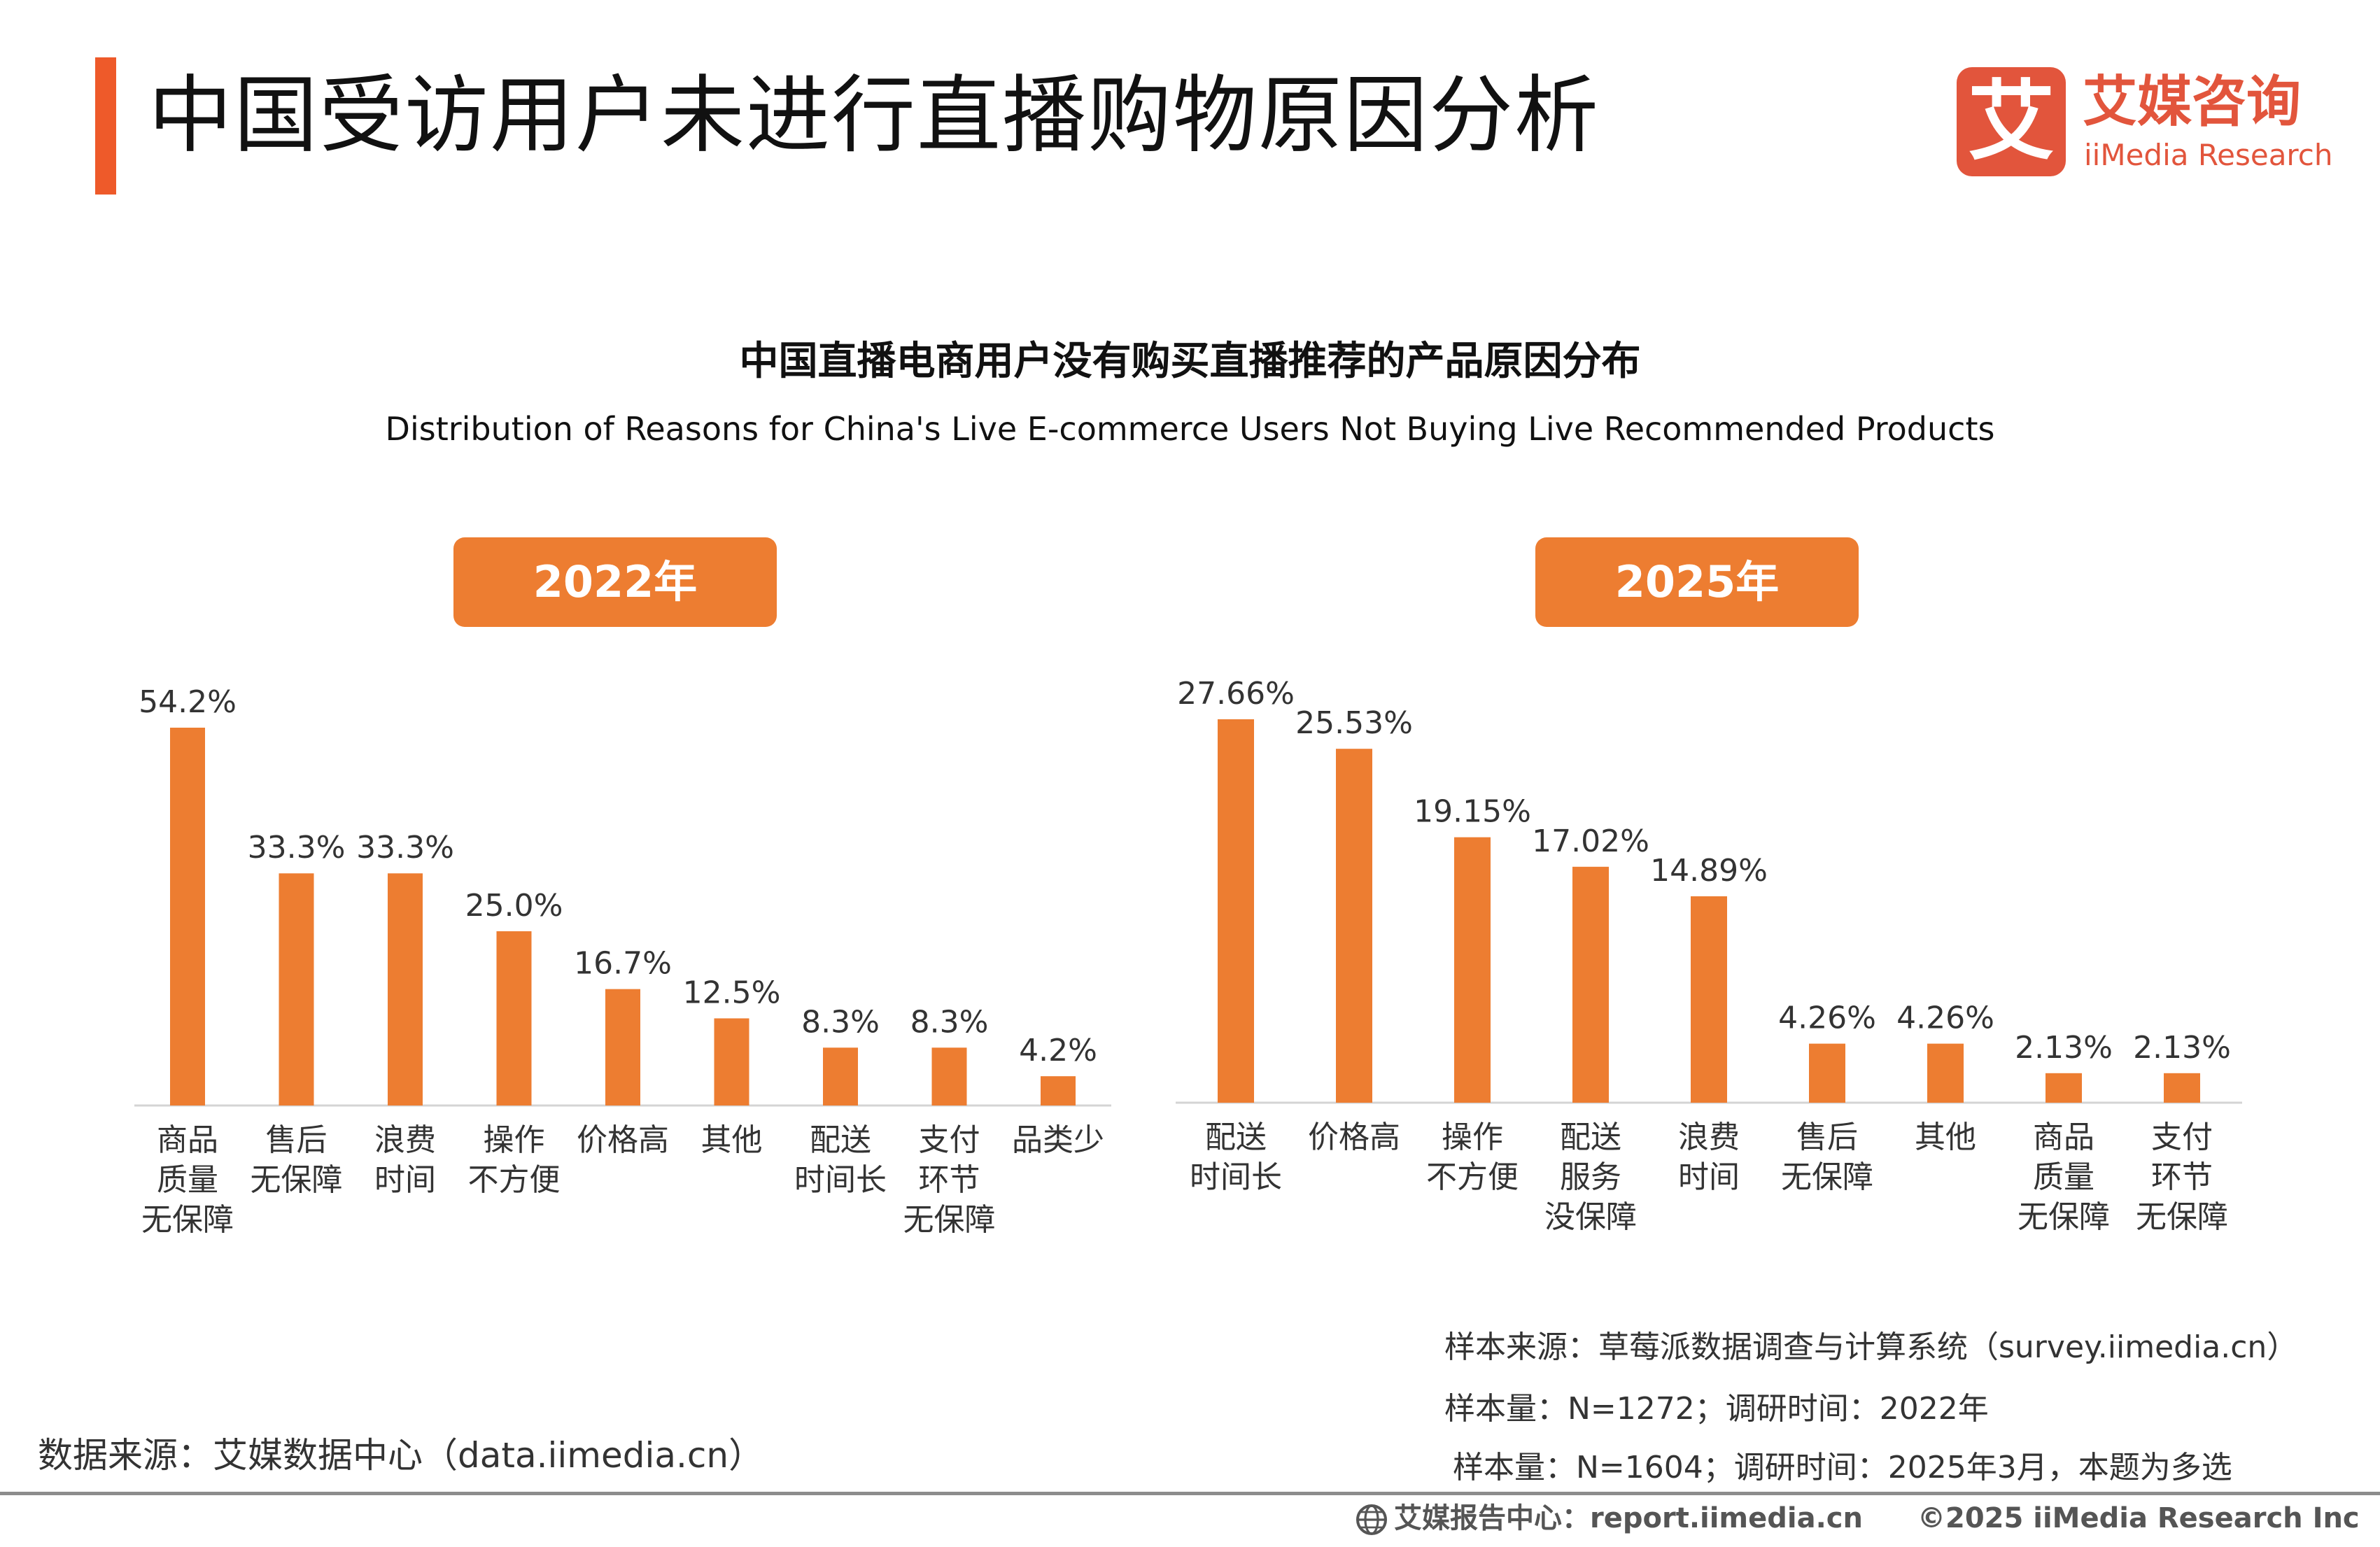 The height and width of the screenshot is (1547, 2380). What do you see at coordinates (1058, 1050) in the screenshot?
I see `data-label: 4.2%` at bounding box center [1058, 1050].